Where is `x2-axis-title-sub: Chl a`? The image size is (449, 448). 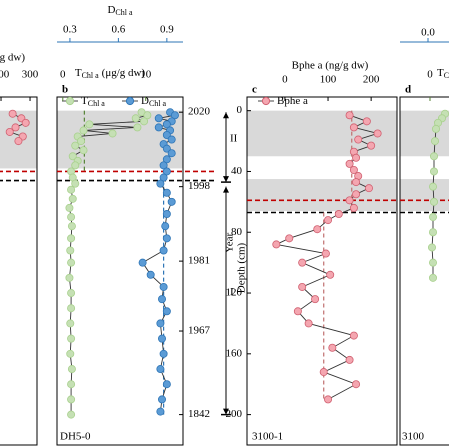 x2-axis-title-sub: Chl a is located at coordinates (124, 12).